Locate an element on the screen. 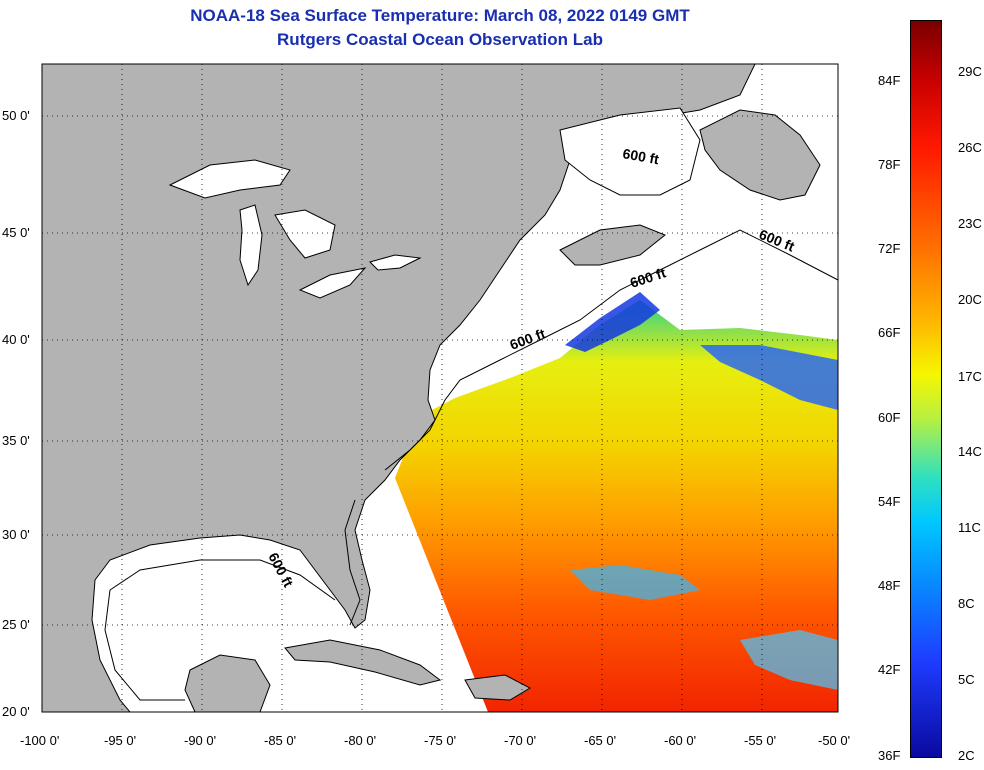  lake-huron is located at coordinates (305, 234).